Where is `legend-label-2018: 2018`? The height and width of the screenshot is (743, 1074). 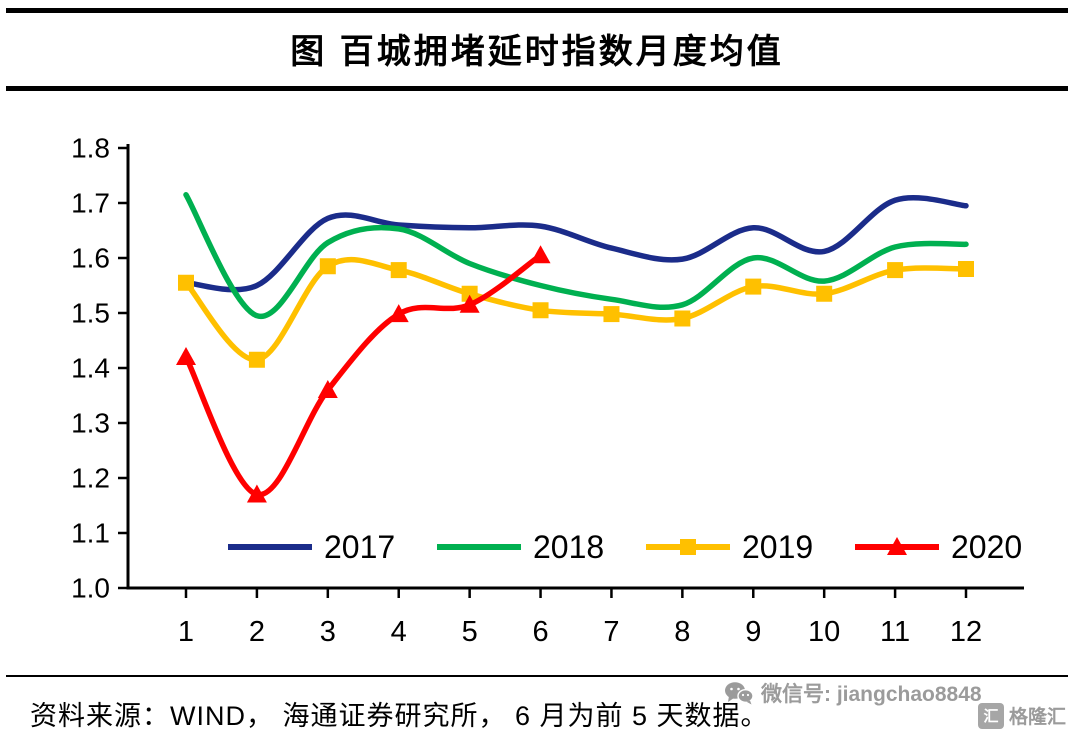 legend-label-2018: 2018 is located at coordinates (568, 547).